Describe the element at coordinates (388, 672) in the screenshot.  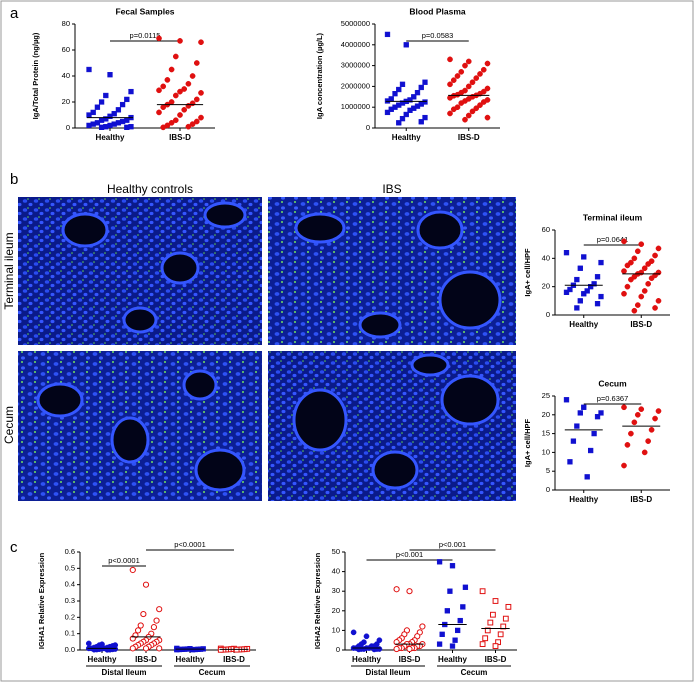
I see `group-label: Distal Ileum` at that location.